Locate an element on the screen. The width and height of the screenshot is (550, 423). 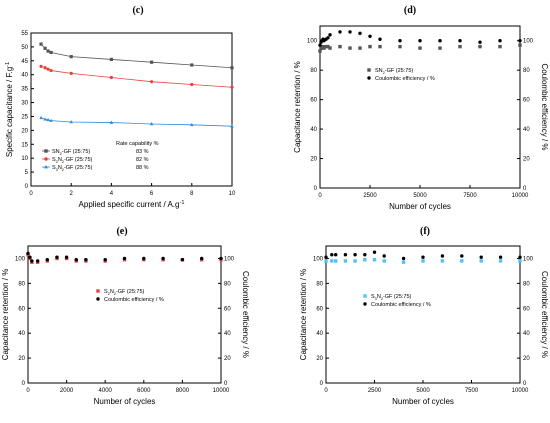
panel-label: (d) is located at coordinates (410, 10).